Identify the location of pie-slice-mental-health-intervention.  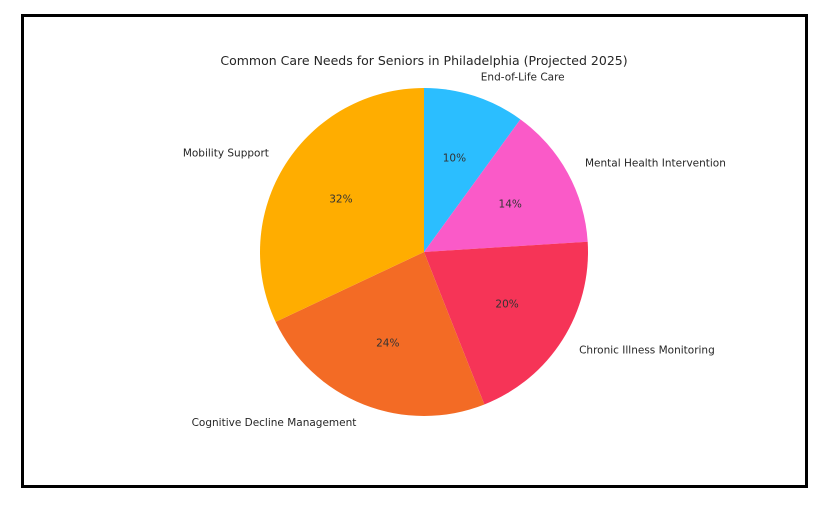
(506, 185).